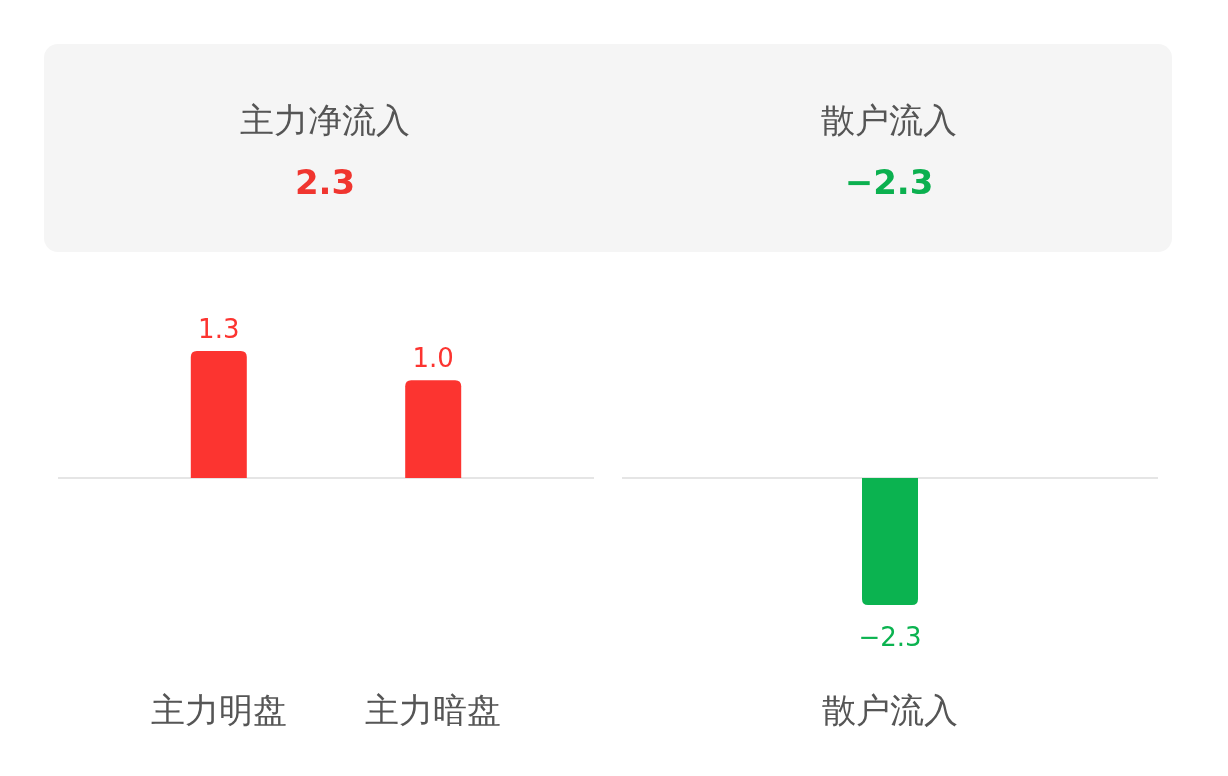  What do you see at coordinates (433, 710) in the screenshot?
I see `x-tick-label: 主力暗盘` at bounding box center [433, 710].